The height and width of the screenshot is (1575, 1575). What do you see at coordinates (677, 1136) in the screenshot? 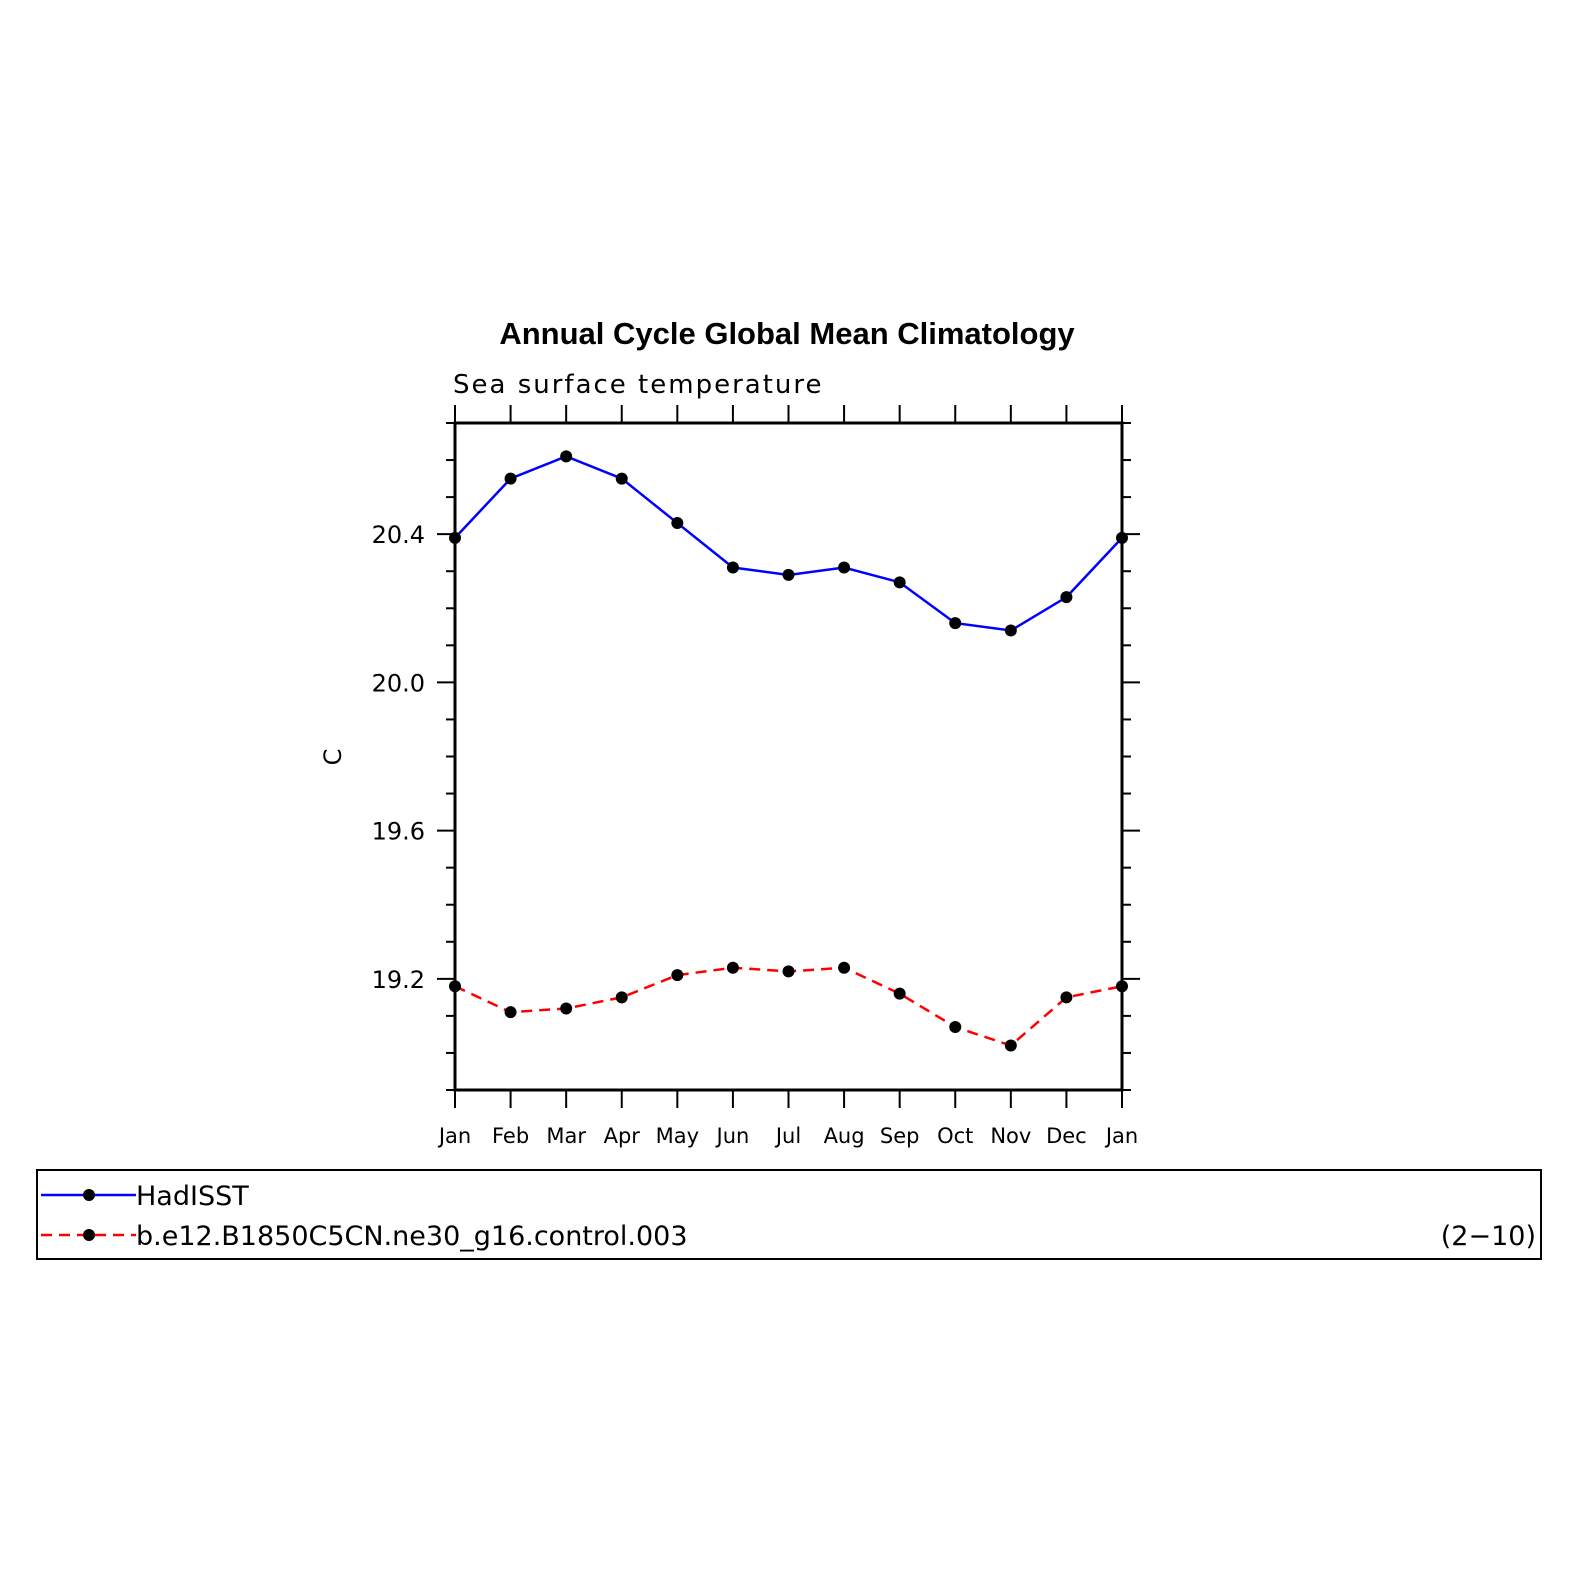
I see `x-tick-label: May` at bounding box center [677, 1136].